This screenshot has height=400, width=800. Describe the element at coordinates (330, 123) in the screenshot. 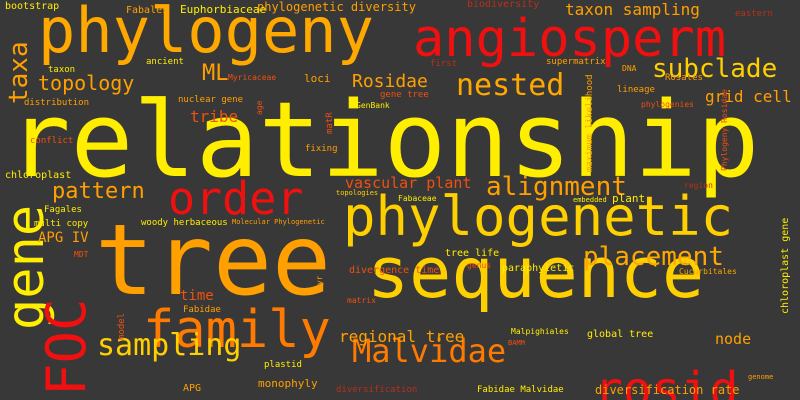

I see `word-matr: matR` at that location.